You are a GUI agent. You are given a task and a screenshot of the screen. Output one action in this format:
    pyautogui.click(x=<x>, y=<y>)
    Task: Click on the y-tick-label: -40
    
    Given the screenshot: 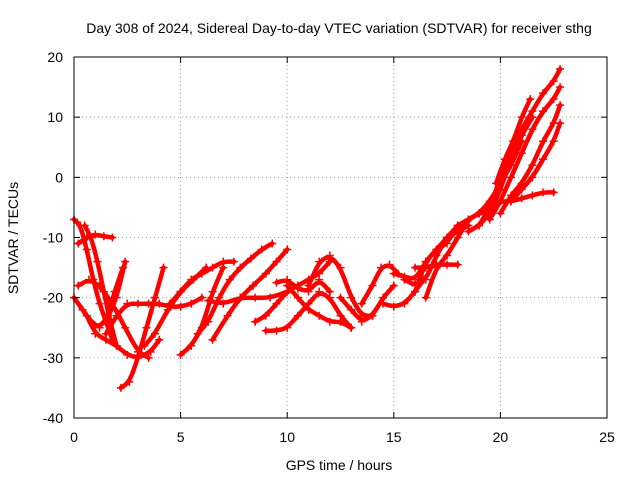 What is the action you would take?
    pyautogui.click(x=53, y=418)
    